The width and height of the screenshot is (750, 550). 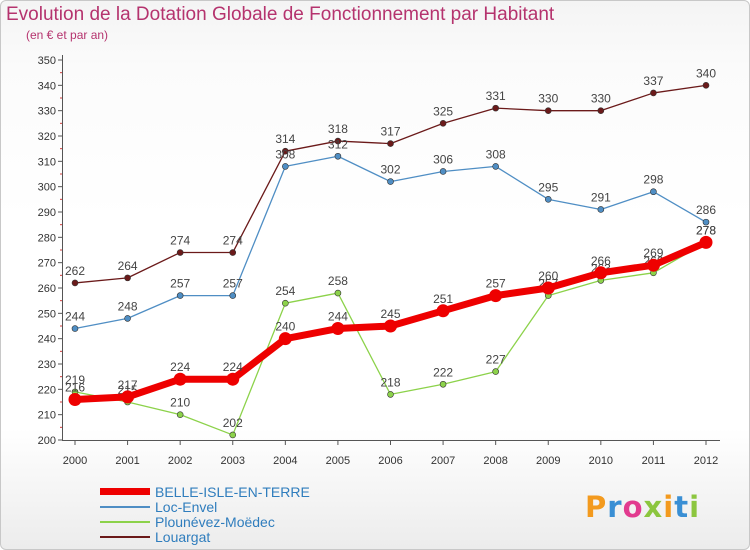 I want to click on y-tick-label: 220, so click(x=47, y=390).